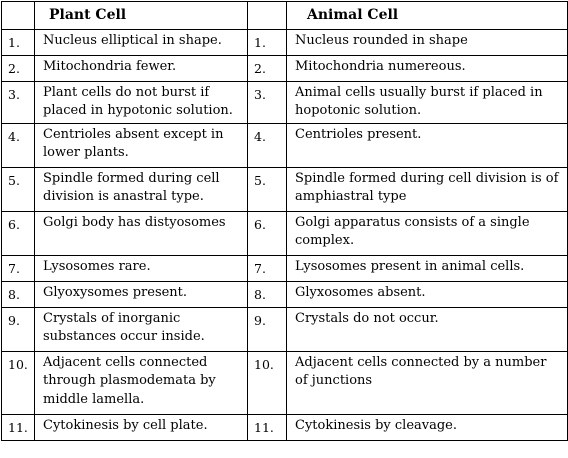  Describe the element at coordinates (267, 42) in the screenshot. I see `row-number-animal: 1.` at that location.